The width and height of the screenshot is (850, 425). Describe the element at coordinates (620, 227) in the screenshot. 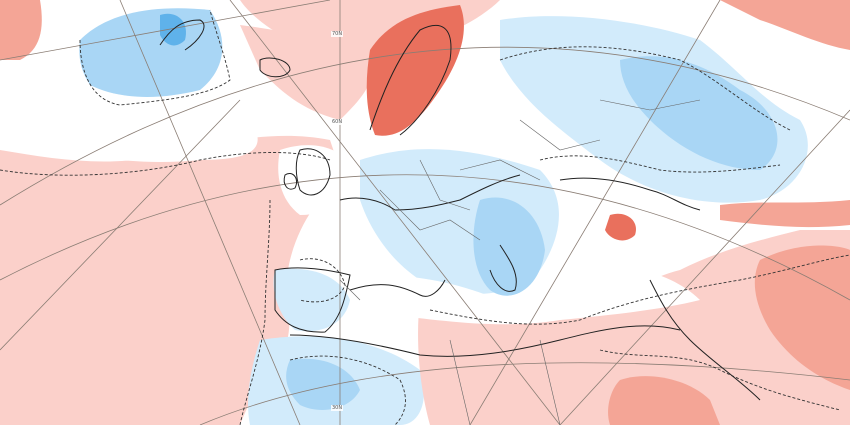

I see `warm-region-turkey-spot` at that location.